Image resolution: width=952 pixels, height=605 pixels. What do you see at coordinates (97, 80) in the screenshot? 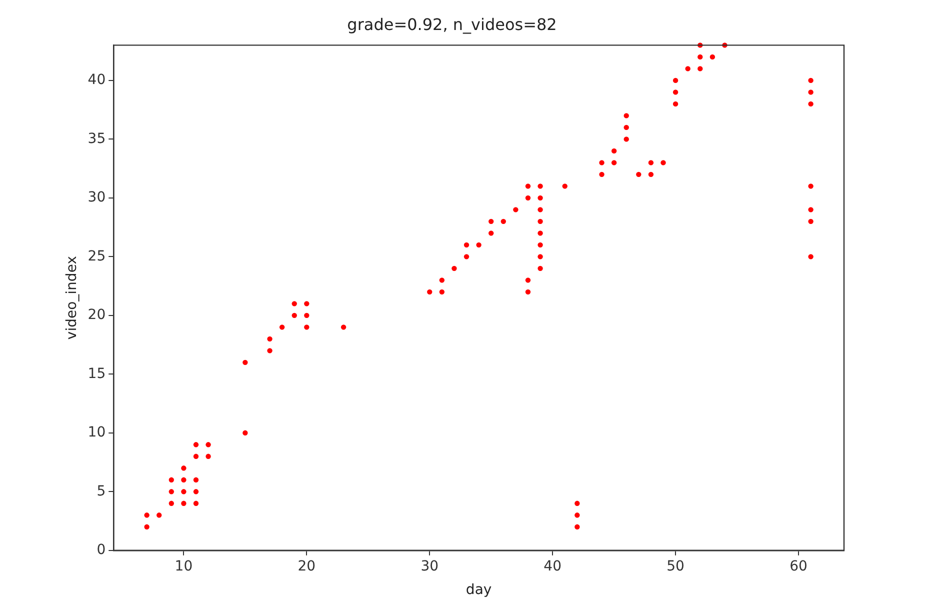
I see `y-tick-label: 40` at bounding box center [97, 80].